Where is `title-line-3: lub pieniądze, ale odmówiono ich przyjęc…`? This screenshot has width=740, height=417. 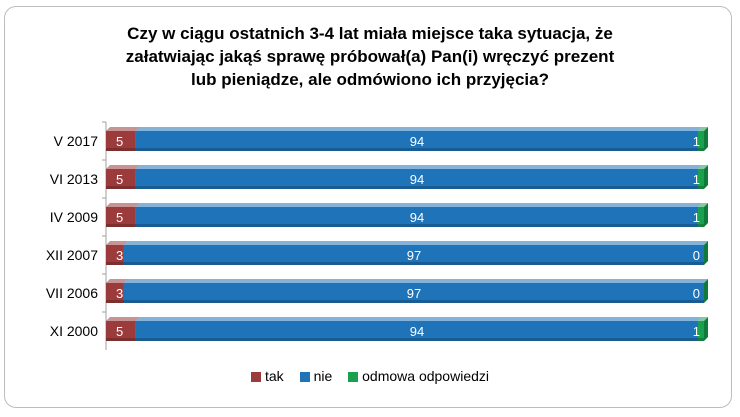 title-line-3: lub pieniądze, ale odmówiono ich przyjęc… is located at coordinates (369, 79).